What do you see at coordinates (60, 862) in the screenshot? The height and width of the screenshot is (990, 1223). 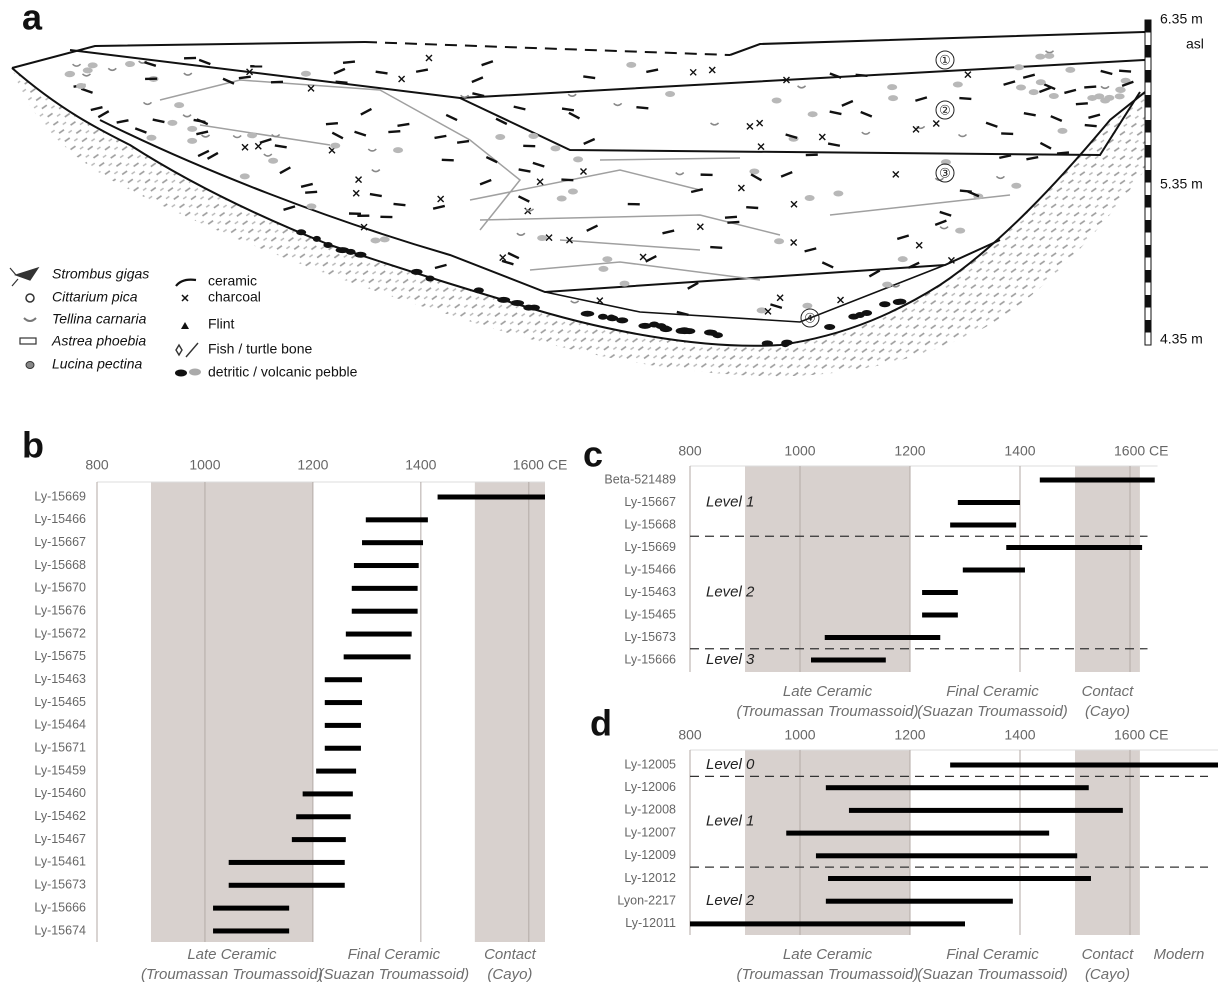 I see `category-label: Ly-15461` at bounding box center [60, 862].